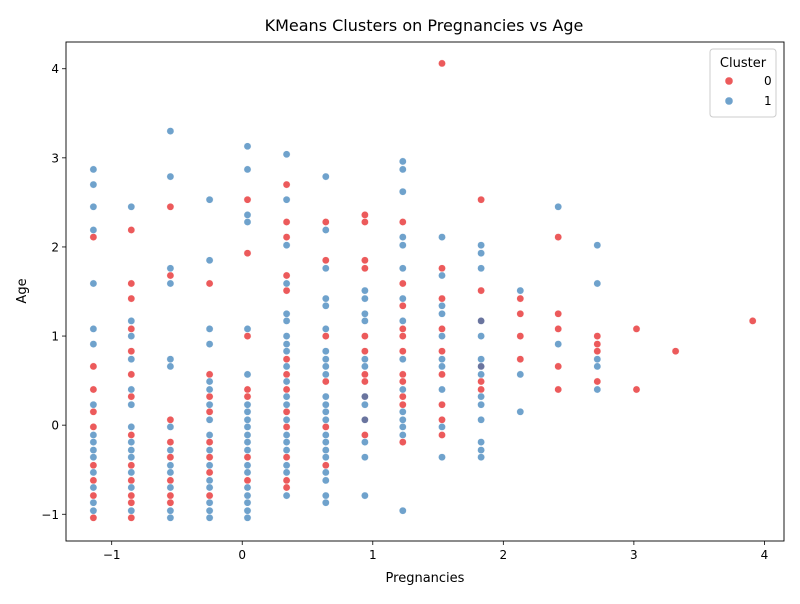 The image size is (800, 604). What do you see at coordinates (55, 69) in the screenshot?
I see `y-tick-label: 4` at bounding box center [55, 69].